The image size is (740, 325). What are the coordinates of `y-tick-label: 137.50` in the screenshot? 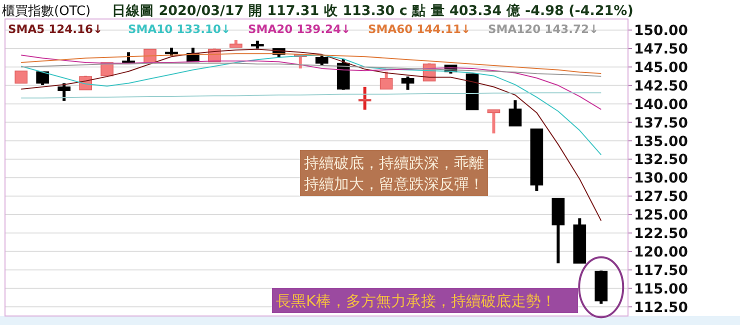 It's located at (661, 123).